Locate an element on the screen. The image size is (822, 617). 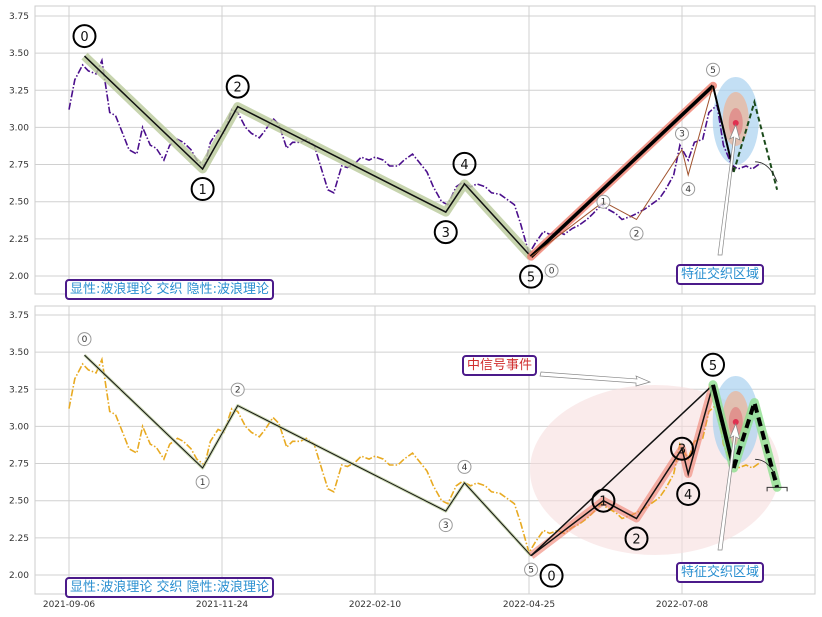
x-tick-label: 2021-09-06 is located at coordinates (69, 605).